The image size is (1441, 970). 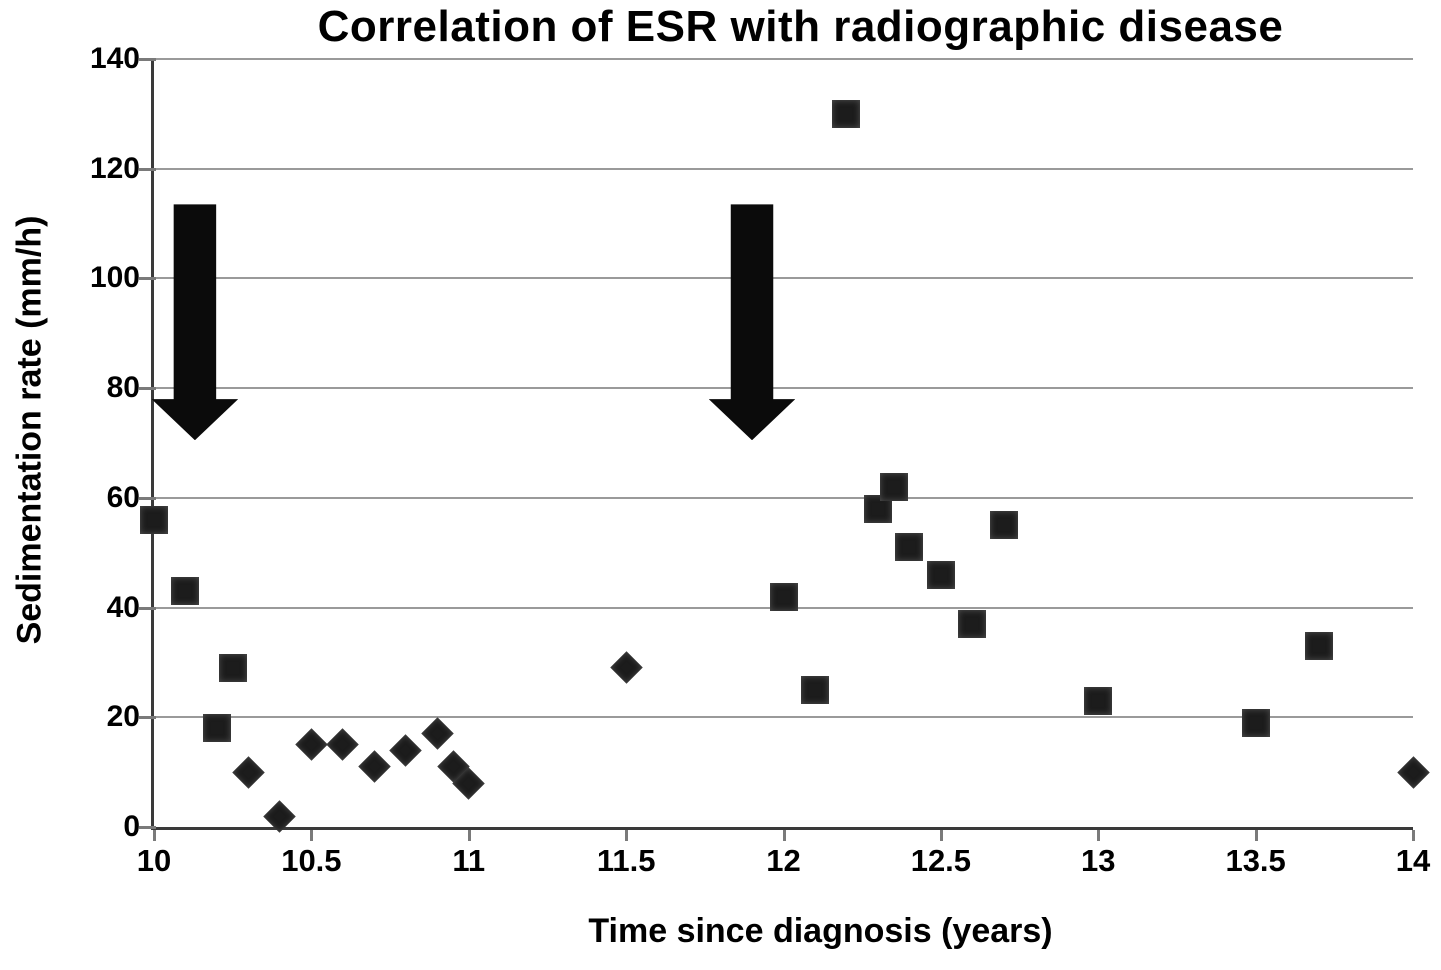 I want to click on y-tick-label-140: 140, so click(x=114, y=58).